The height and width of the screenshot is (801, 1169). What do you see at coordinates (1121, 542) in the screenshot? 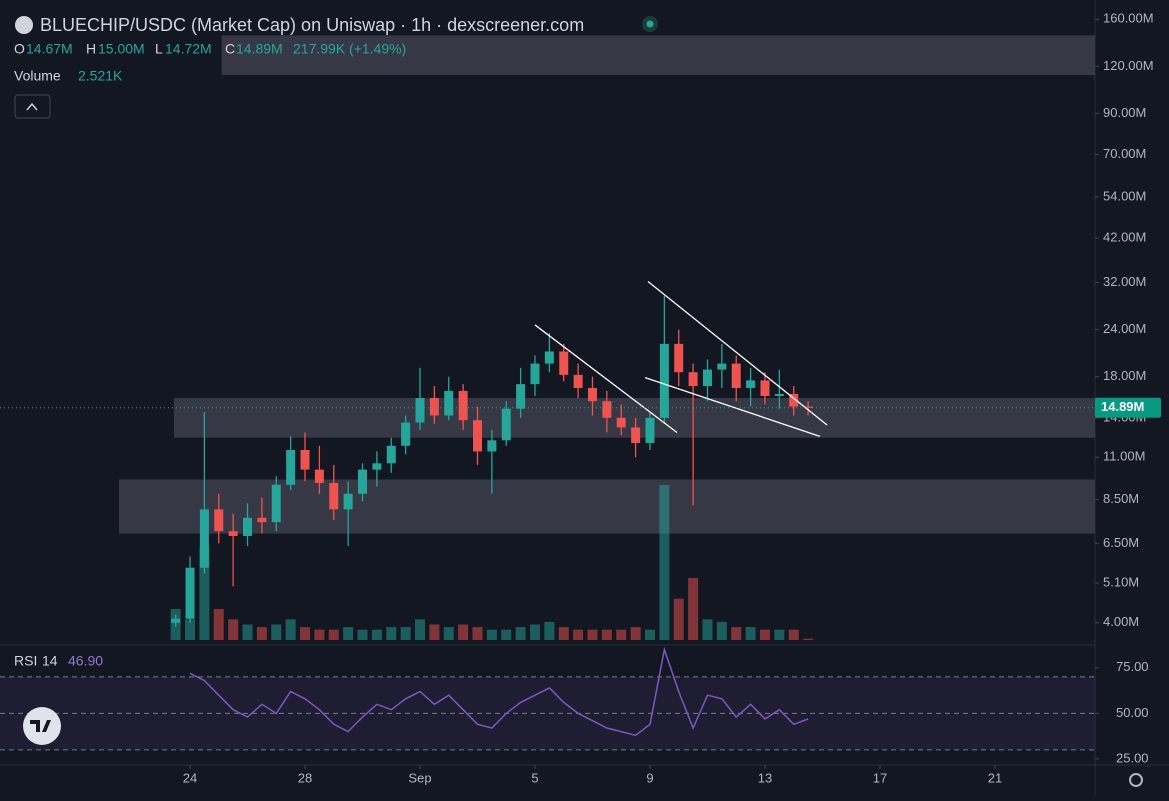
I see `y-tick-label: 6.50M` at bounding box center [1121, 542].